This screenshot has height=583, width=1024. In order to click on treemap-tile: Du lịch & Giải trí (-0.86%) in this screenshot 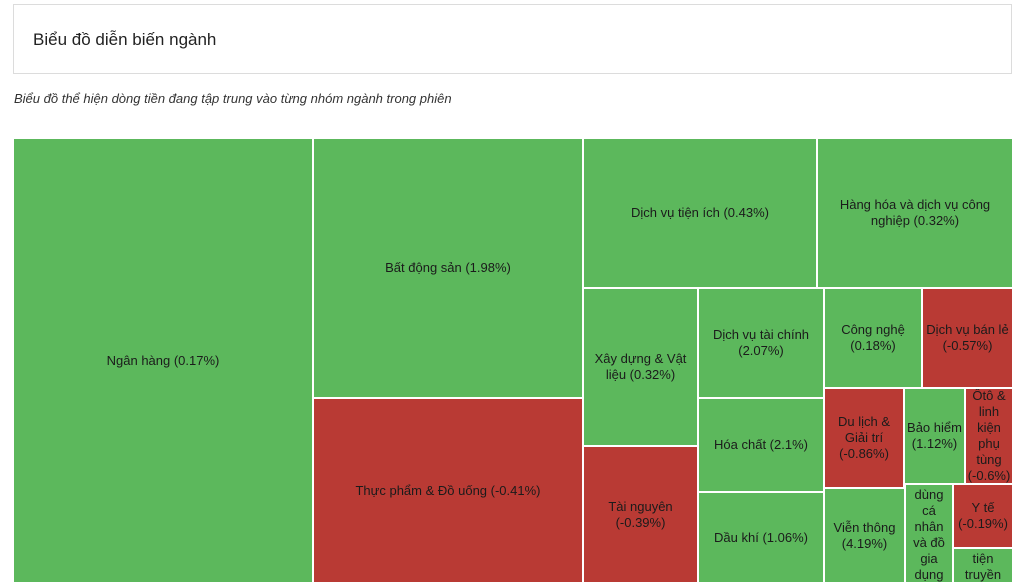, I will do `click(864, 438)`.